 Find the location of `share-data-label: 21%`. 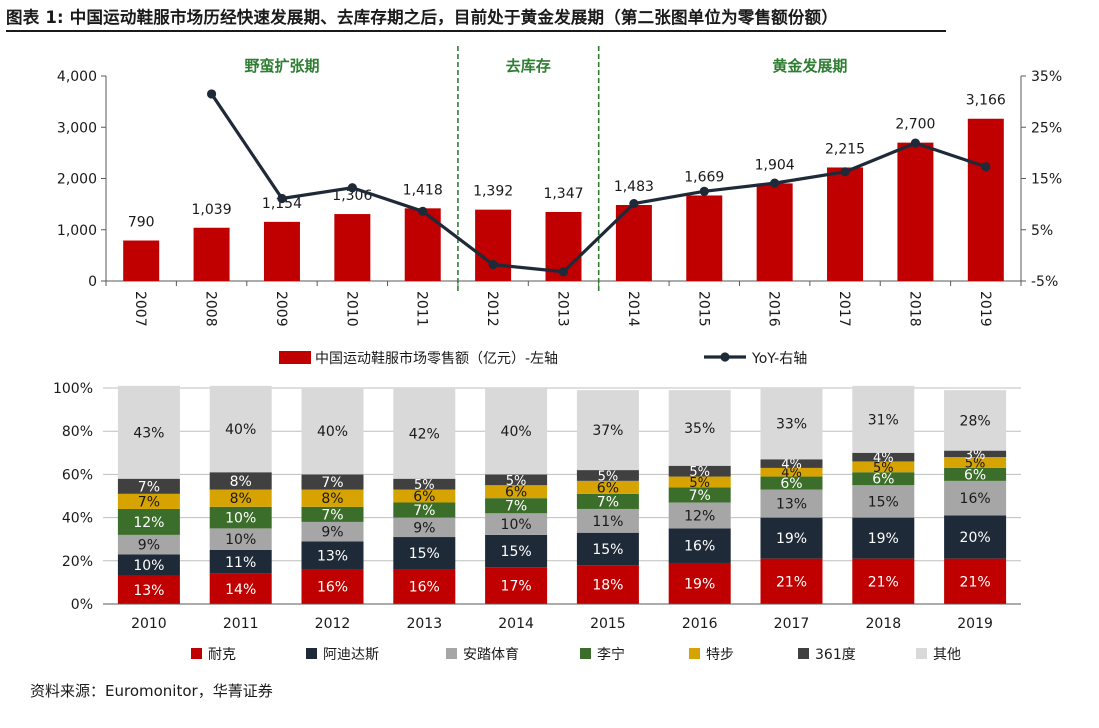

share-data-label: 21% is located at coordinates (975, 582).